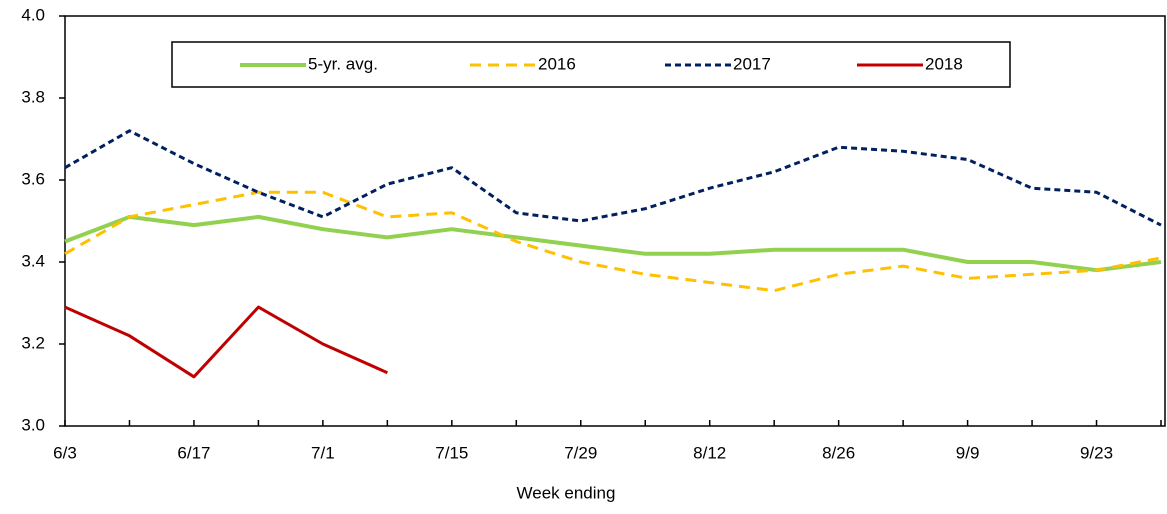 The height and width of the screenshot is (514, 1167). What do you see at coordinates (33, 96) in the screenshot?
I see `y-tick-label: 3.8` at bounding box center [33, 96].